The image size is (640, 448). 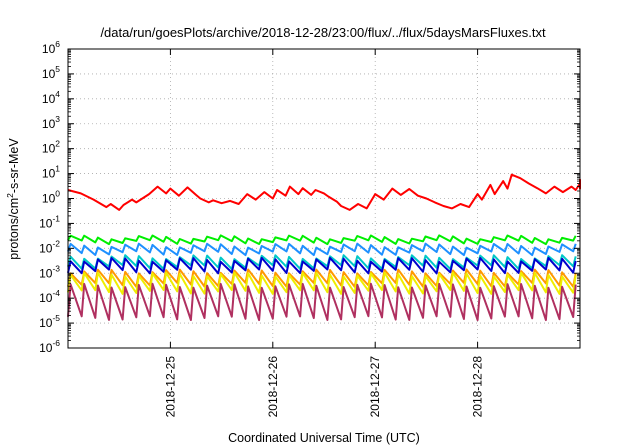 I want to click on x-tick-label: 2018-12-27, so click(x=375, y=387).